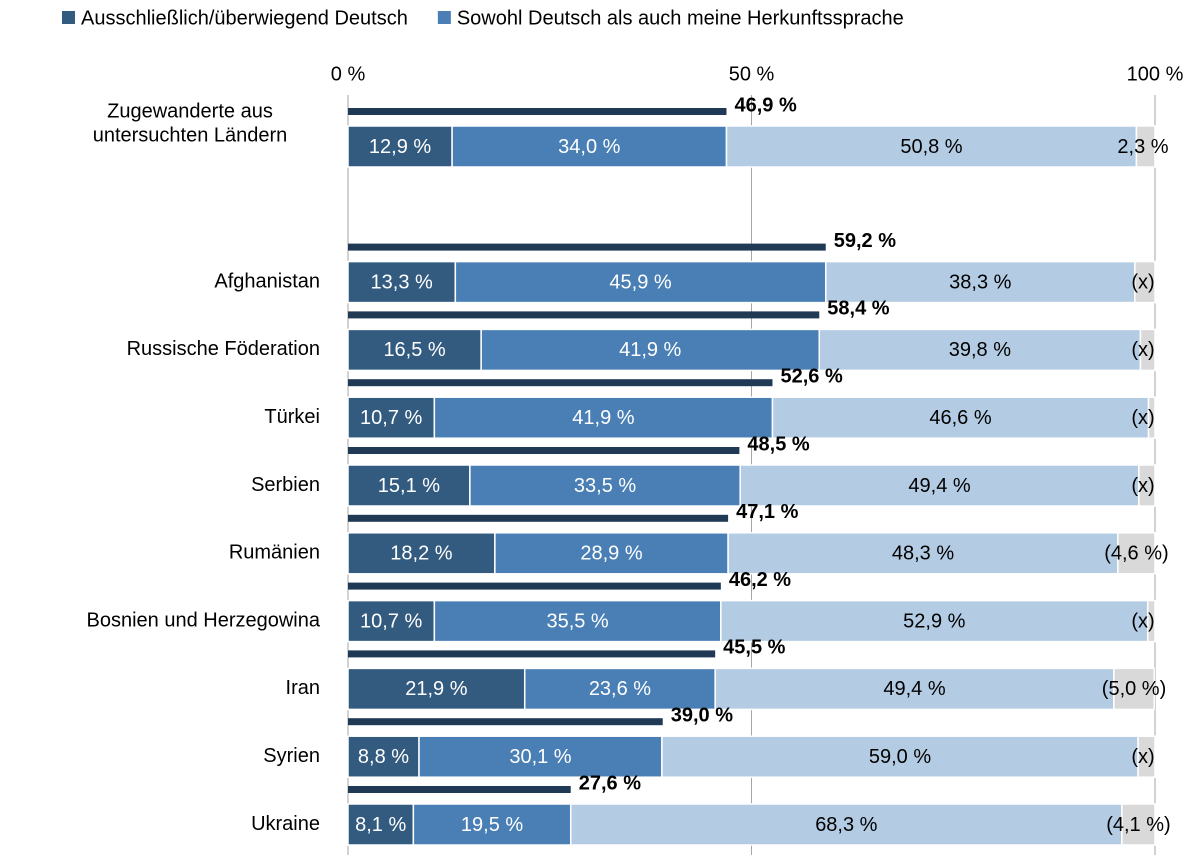 The image size is (1194, 855). I want to click on value-label: 33,5 %, so click(605, 486).